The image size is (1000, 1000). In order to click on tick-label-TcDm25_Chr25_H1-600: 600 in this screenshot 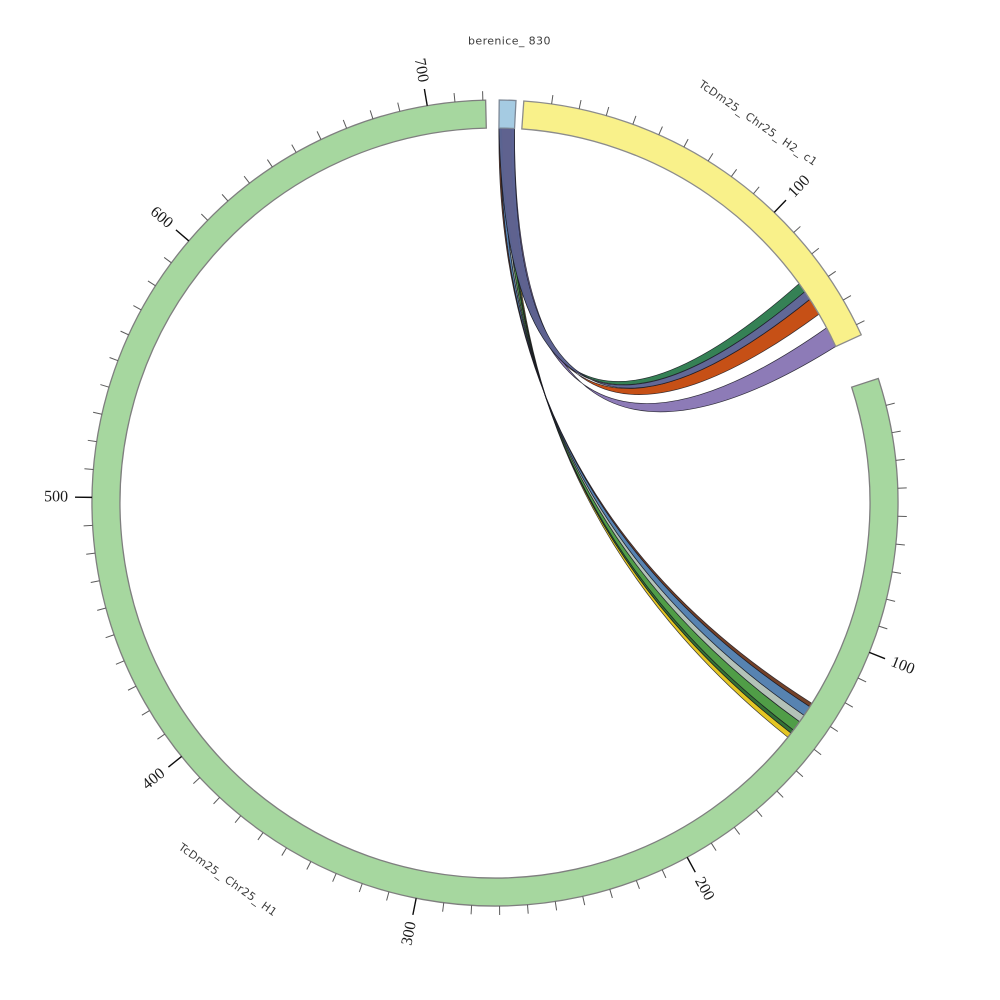, I will do `click(161, 217)`.